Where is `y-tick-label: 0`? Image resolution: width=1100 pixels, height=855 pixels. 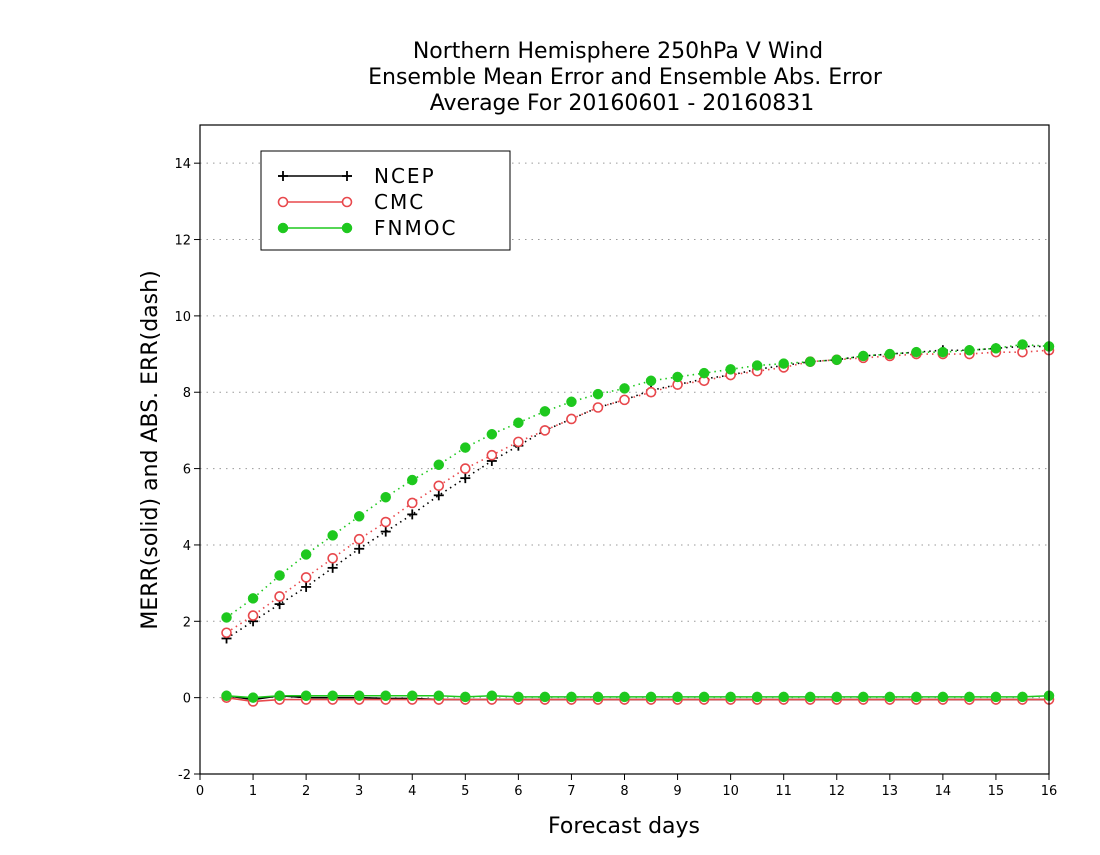 y-tick-label: 0 is located at coordinates (187, 699).